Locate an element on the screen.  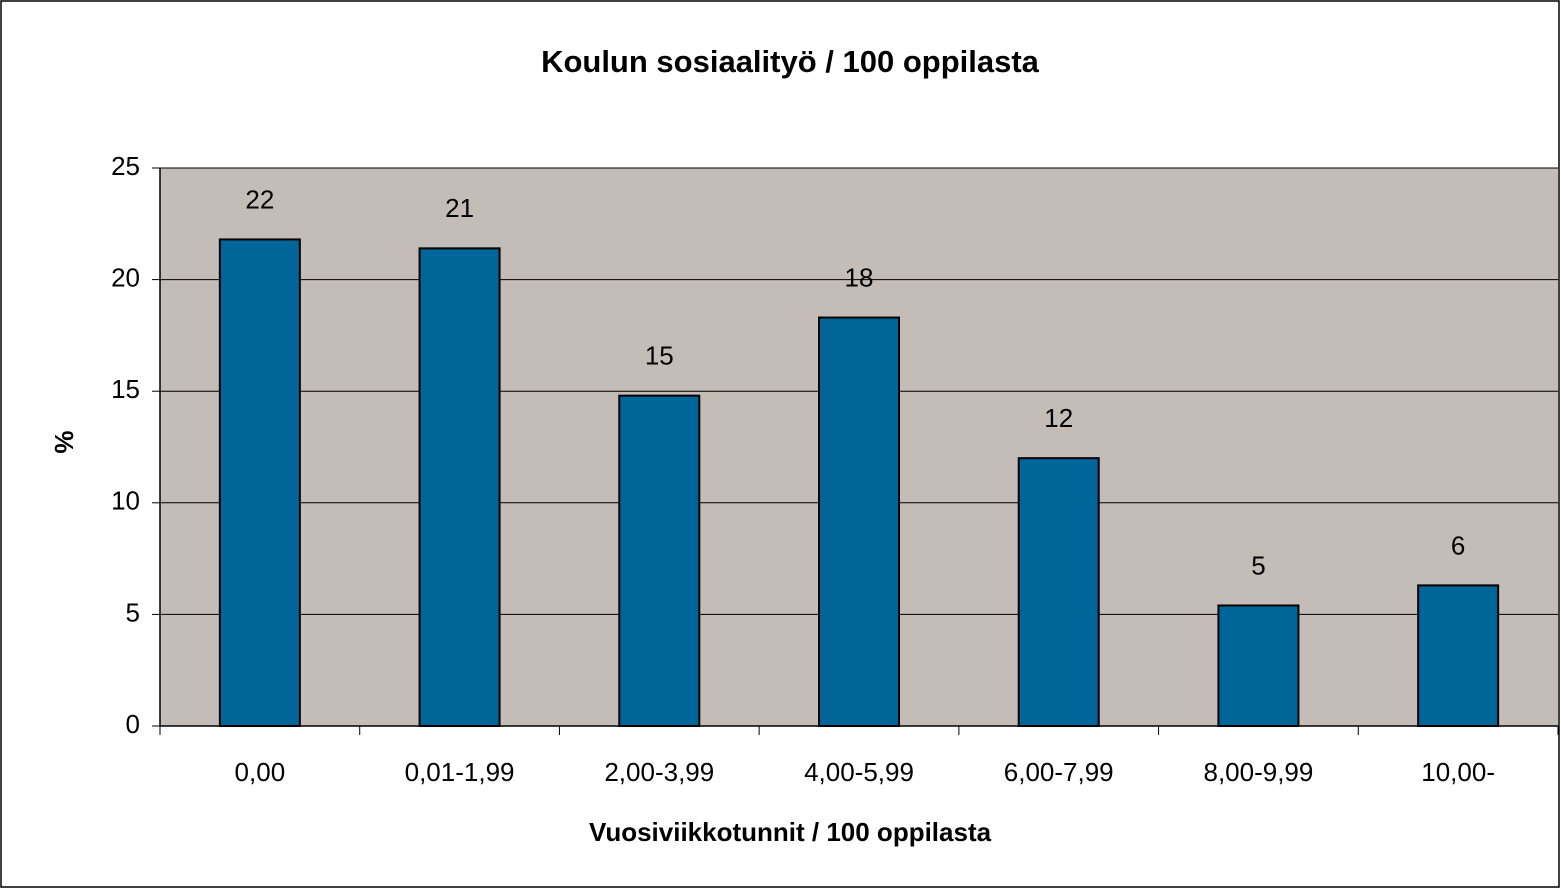
x-tick-label: 4,00-5,99 is located at coordinates (859, 772).